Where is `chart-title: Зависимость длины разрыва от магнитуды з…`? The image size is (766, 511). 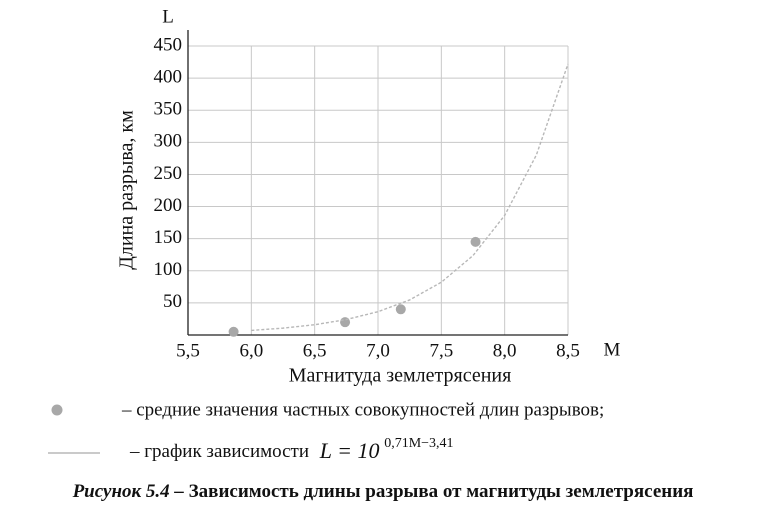 chart-title: Зависимость длины разрыва от магнитуды з… is located at coordinates (441, 491).